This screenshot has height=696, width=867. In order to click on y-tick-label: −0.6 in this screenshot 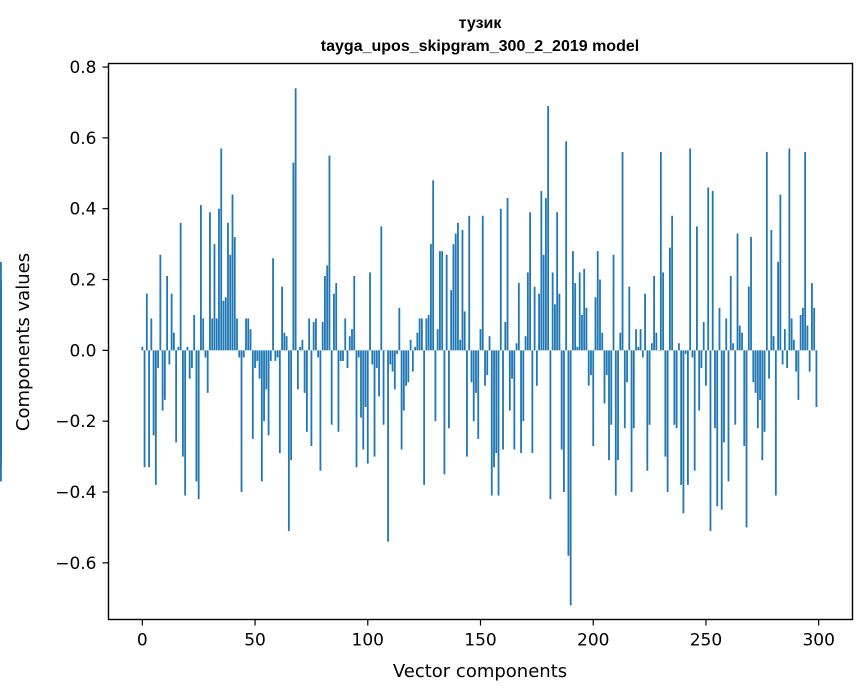, I will do `click(75, 564)`.